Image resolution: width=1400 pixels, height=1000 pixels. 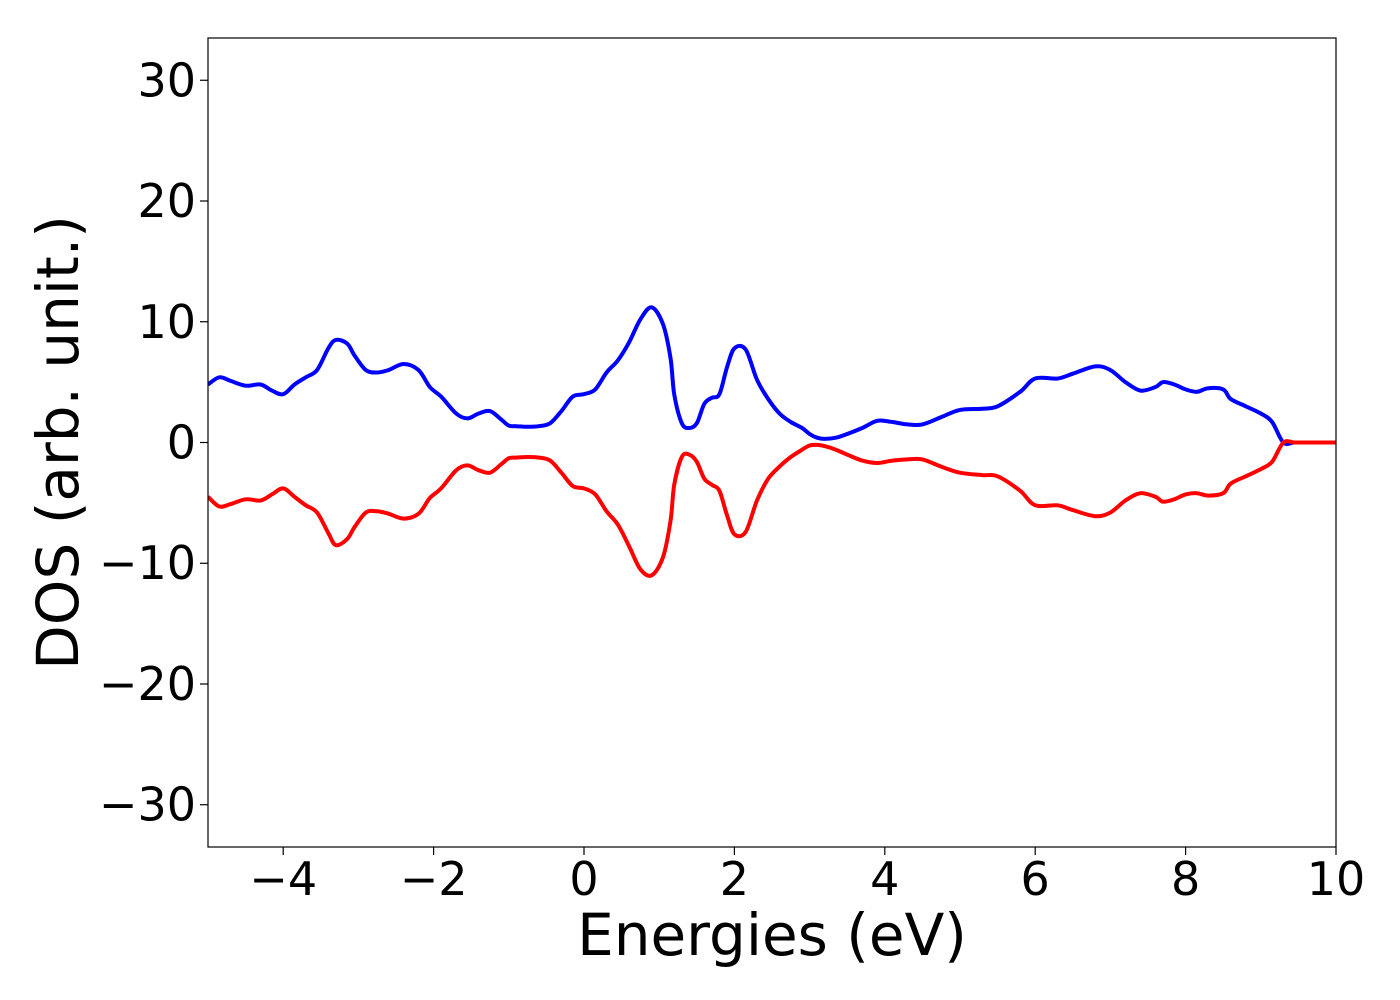 What do you see at coordinates (58, 442) in the screenshot?
I see `y-axis-label: DOS (arb. unit.)` at bounding box center [58, 442].